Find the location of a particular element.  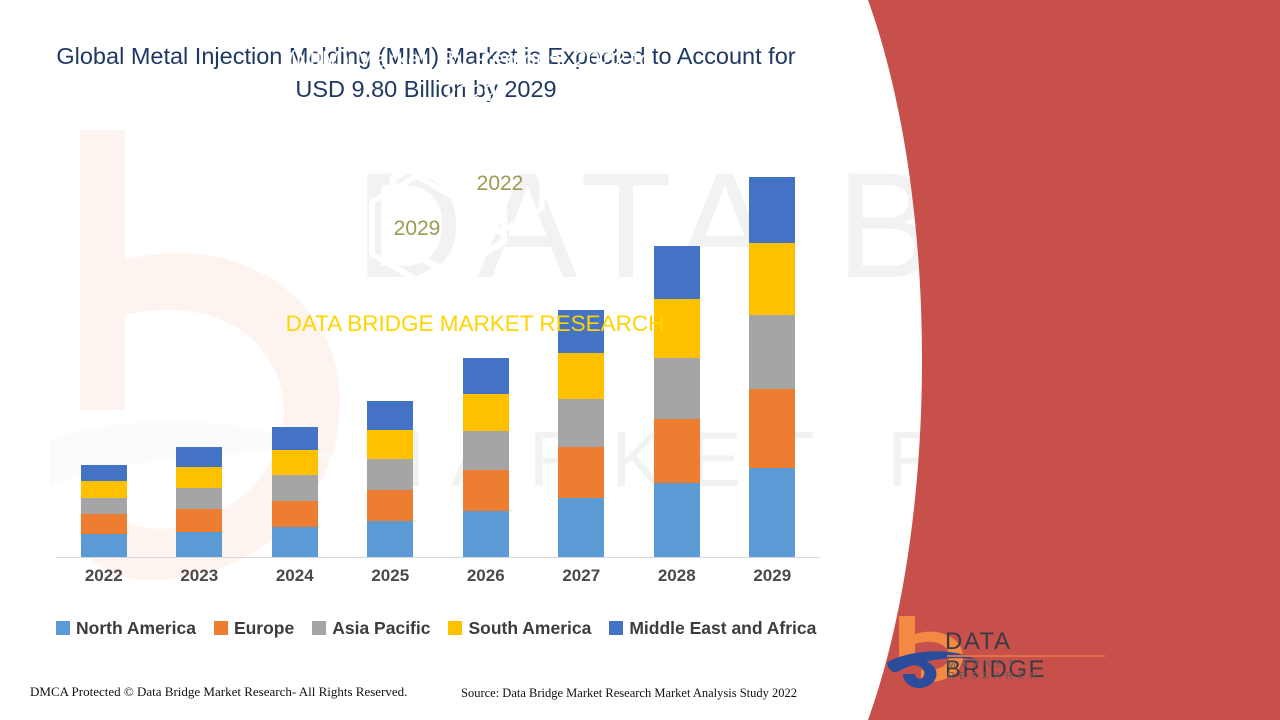

x-axis-label-2023: 2023 is located at coordinates (199, 575).